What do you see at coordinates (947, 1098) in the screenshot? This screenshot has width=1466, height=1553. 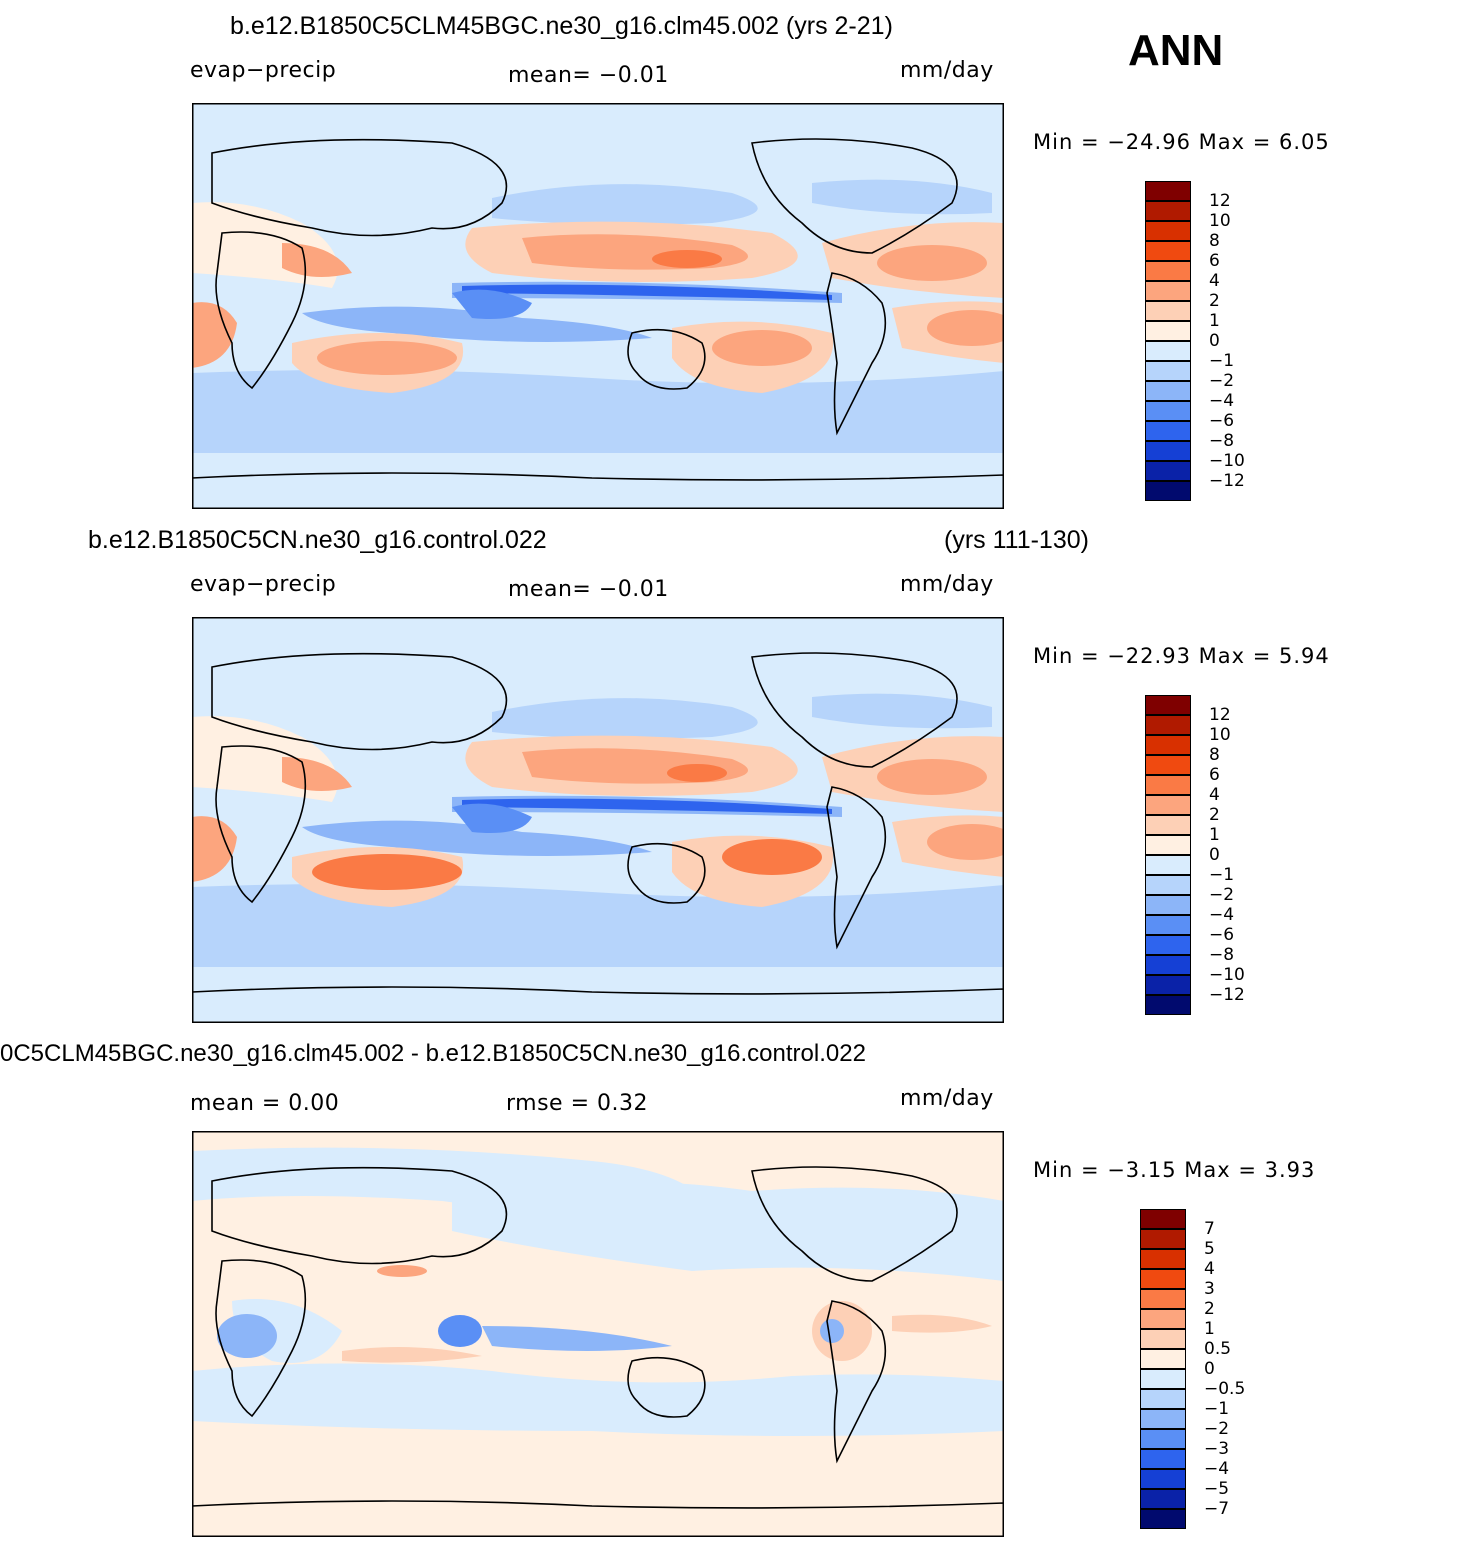 I see `panel3-units: mm/day` at bounding box center [947, 1098].